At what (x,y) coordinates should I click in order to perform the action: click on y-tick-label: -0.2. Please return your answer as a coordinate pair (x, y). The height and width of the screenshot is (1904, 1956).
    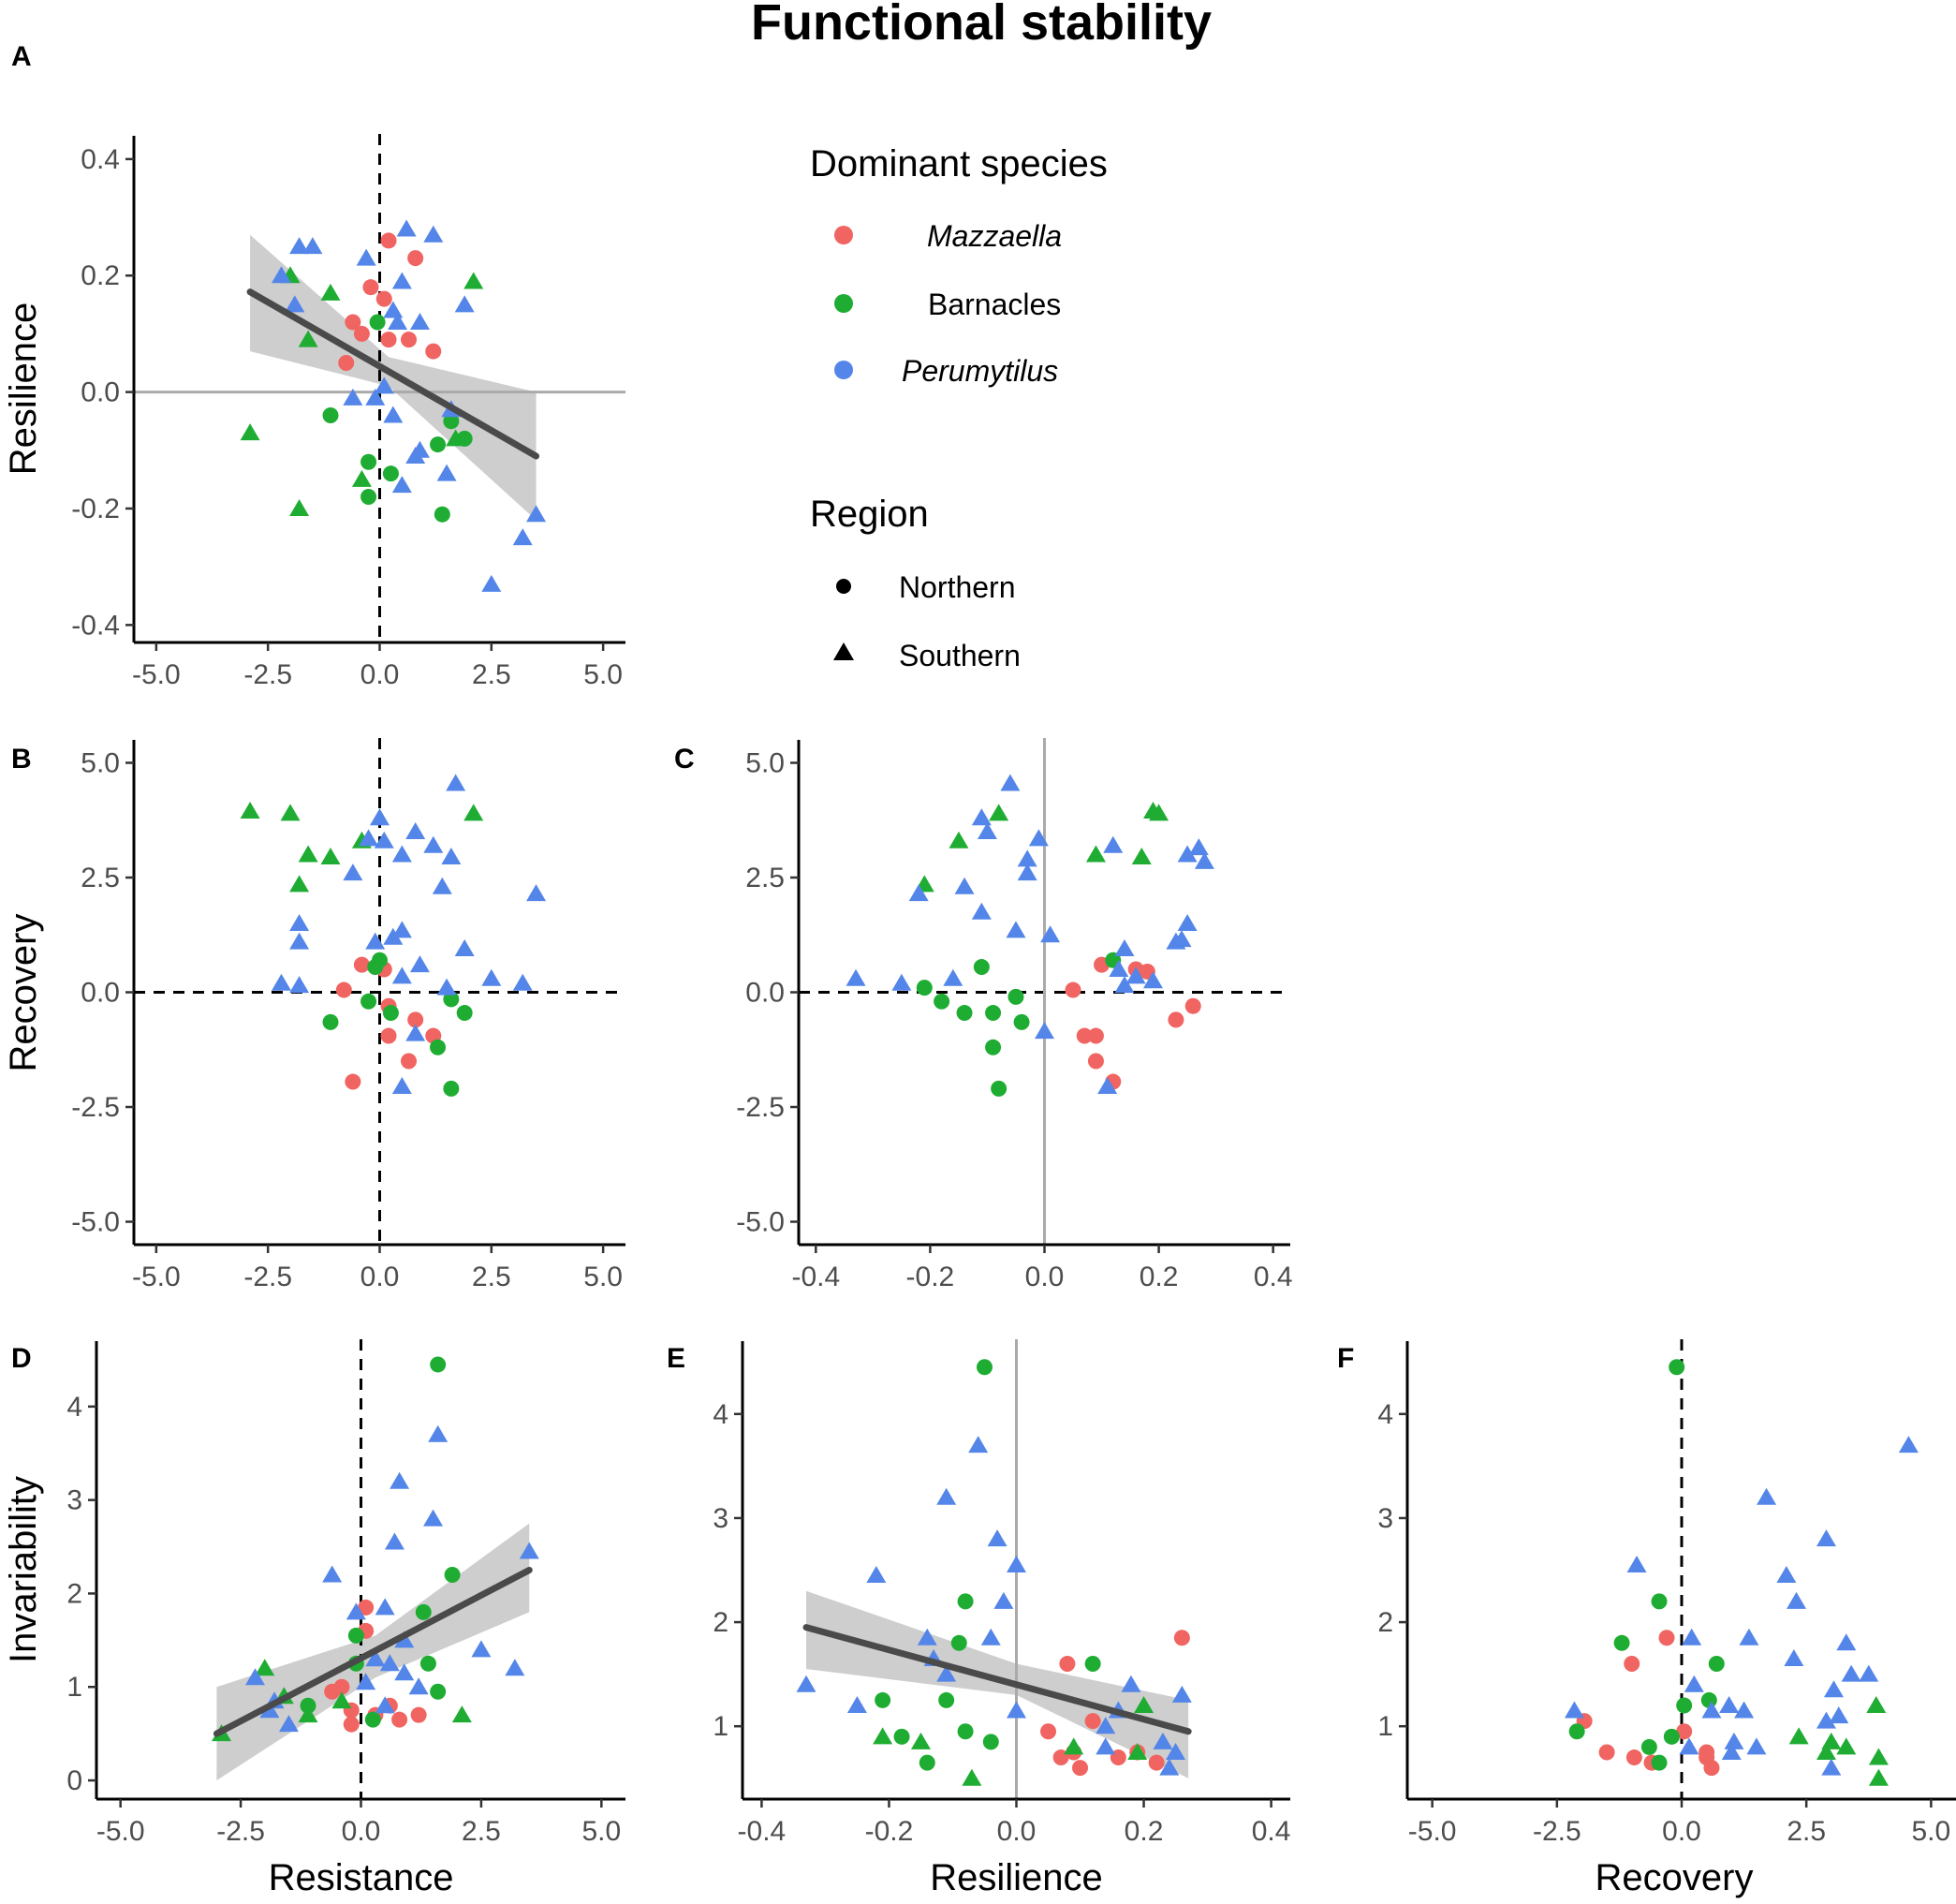
    Looking at the image, I should click on (95, 509).